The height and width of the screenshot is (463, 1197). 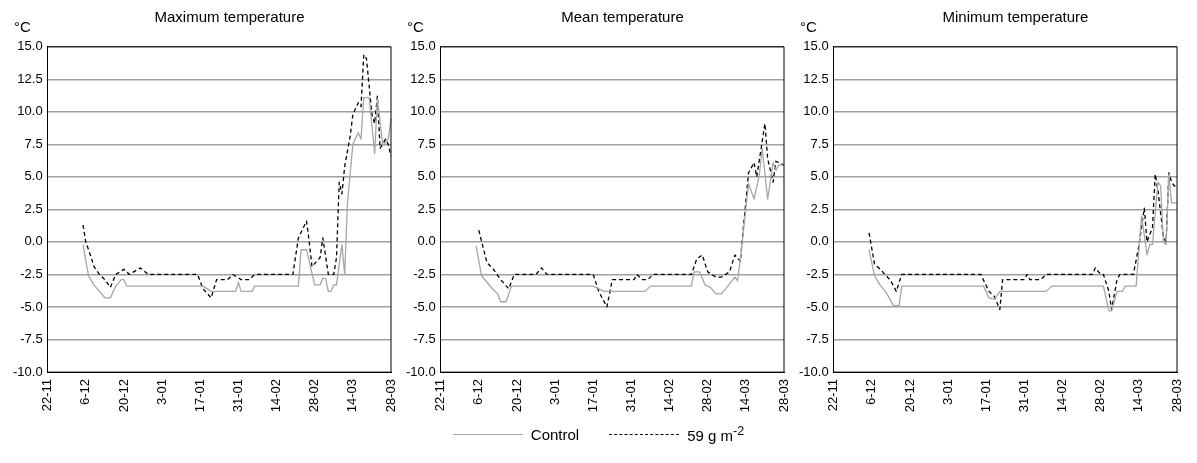 What do you see at coordinates (229, 16) in the screenshot?
I see `chart-title: Maximum temperature` at bounding box center [229, 16].